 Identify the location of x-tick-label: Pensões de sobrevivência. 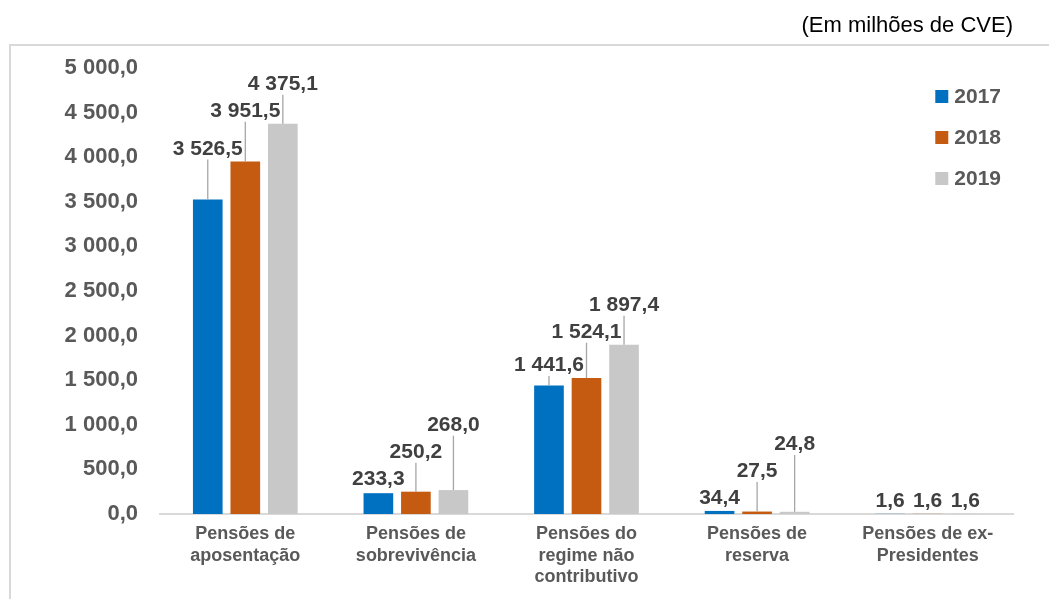
(416, 544).